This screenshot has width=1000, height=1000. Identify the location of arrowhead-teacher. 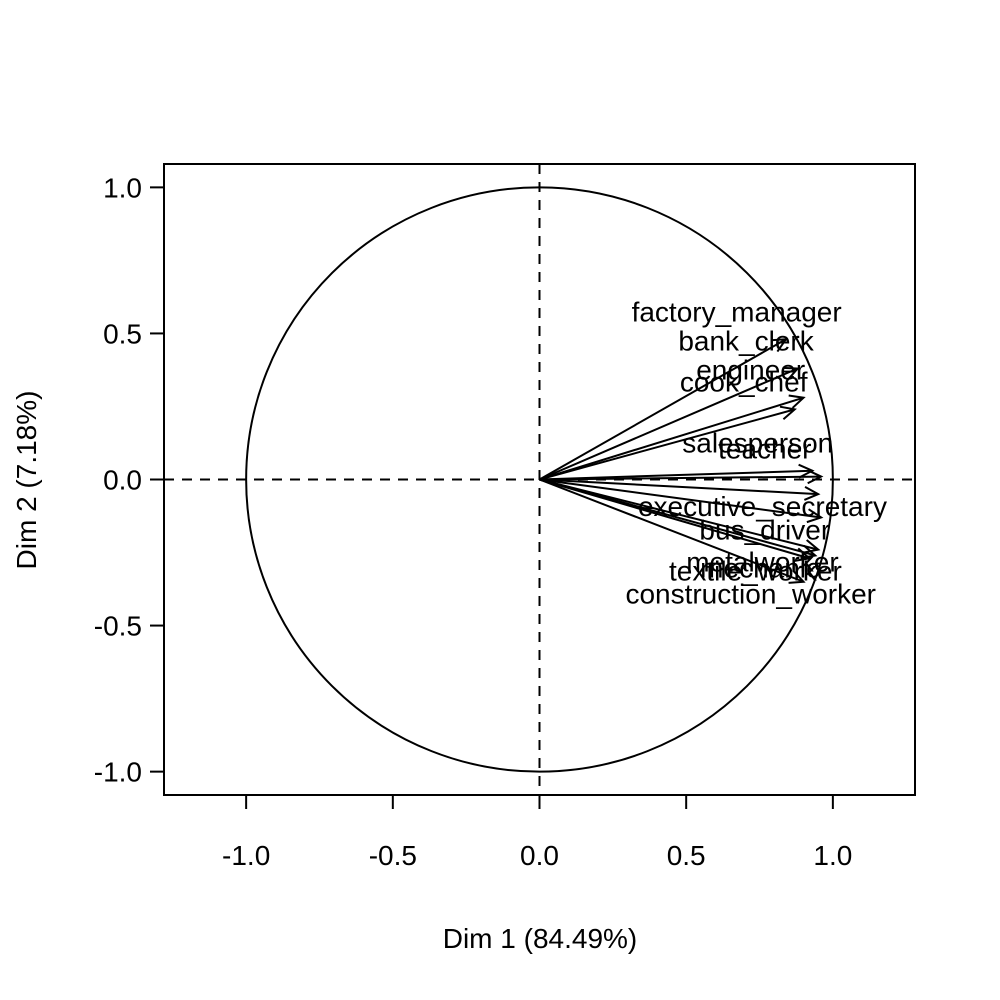
(815, 477).